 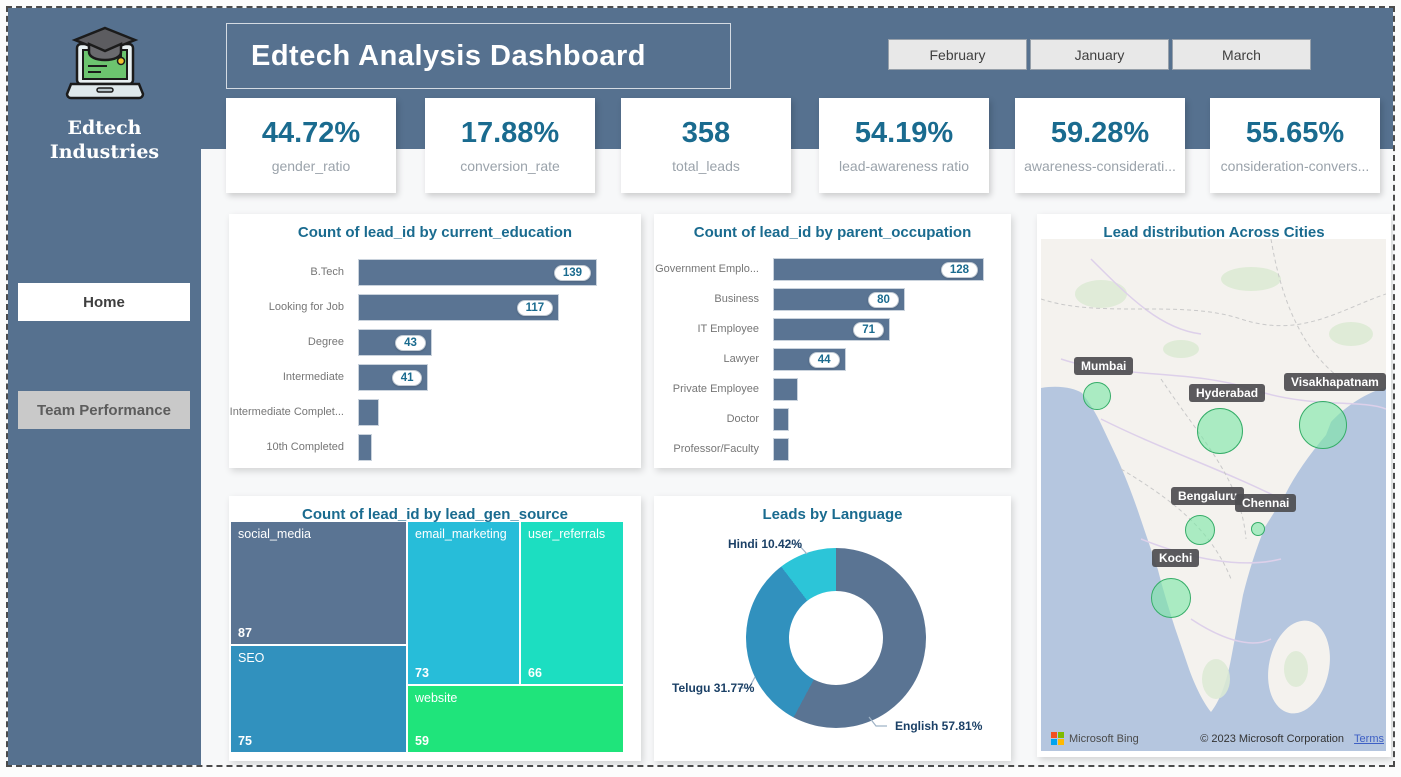 I want to click on treemap-tile-seo: SEO 75, so click(x=318, y=699).